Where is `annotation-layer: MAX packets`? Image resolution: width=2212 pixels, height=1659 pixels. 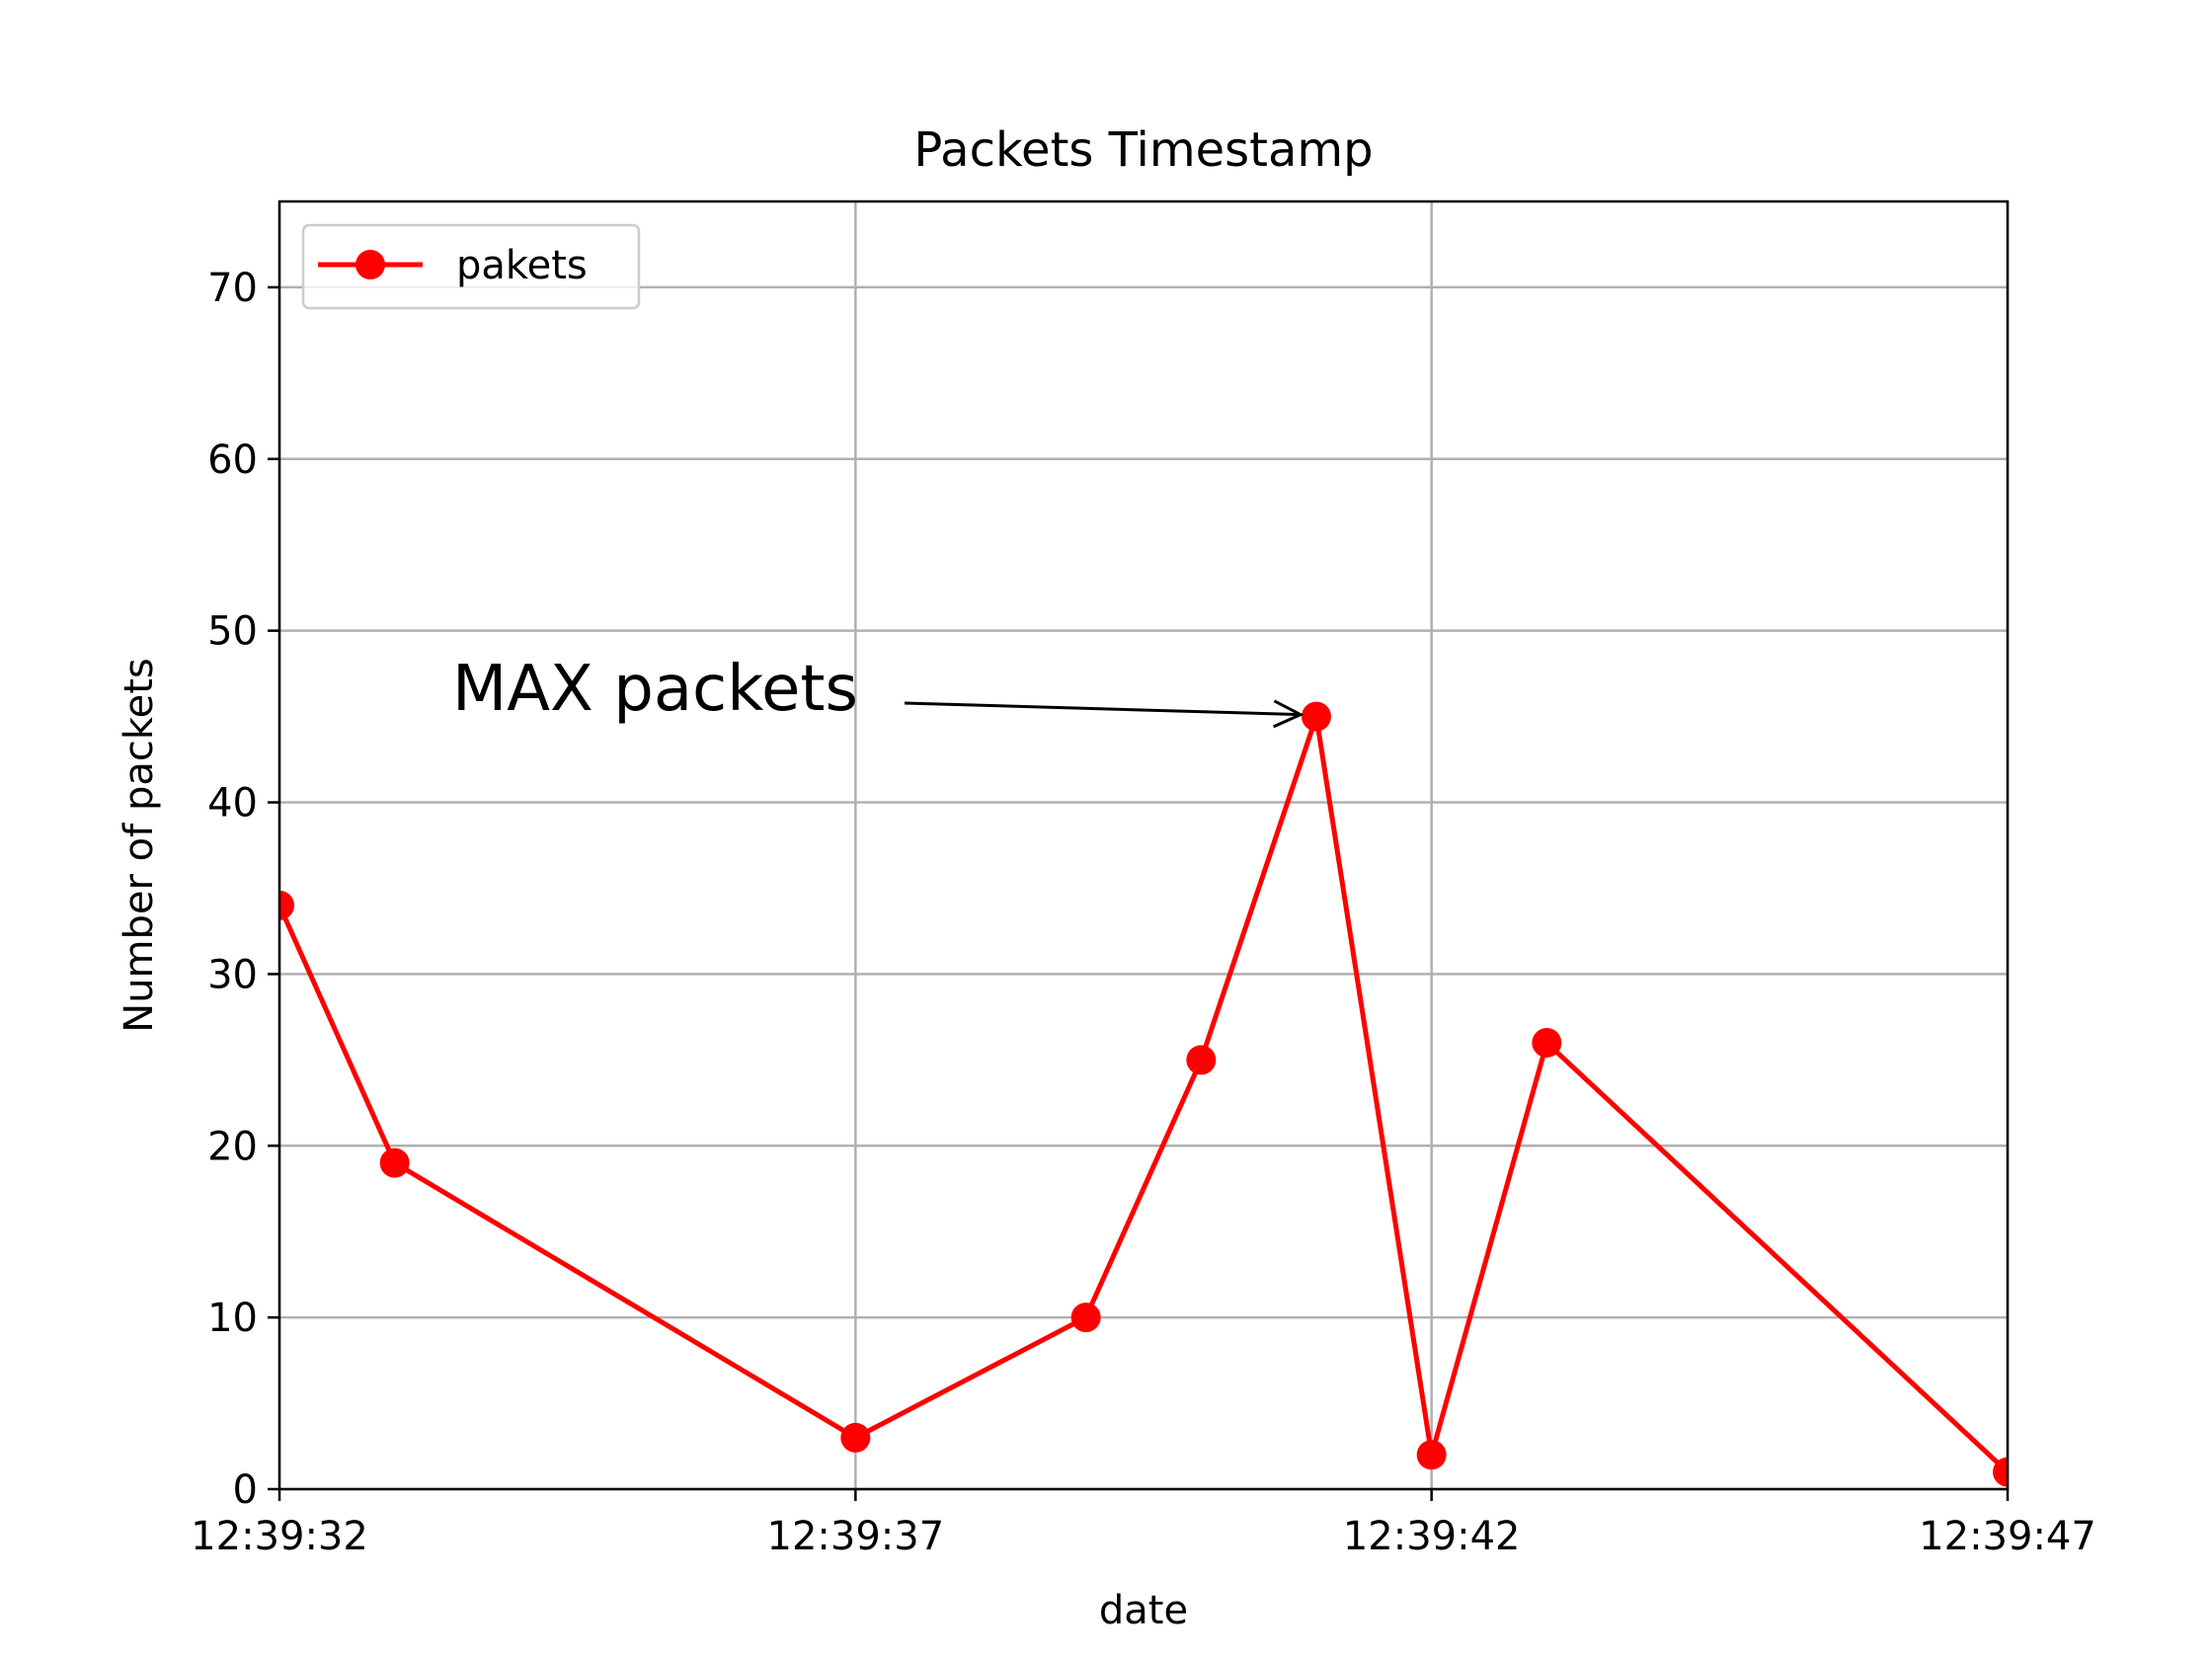
annotation-layer: MAX packets is located at coordinates (878, 691).